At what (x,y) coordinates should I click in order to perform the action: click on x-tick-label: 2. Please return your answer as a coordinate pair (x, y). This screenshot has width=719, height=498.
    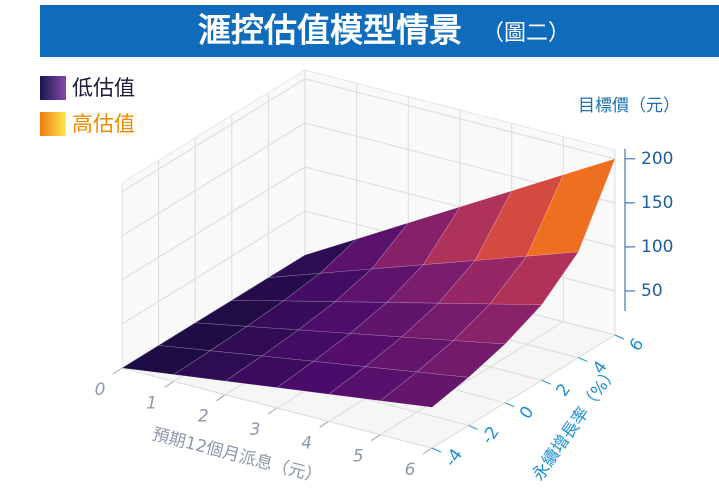
    Looking at the image, I should click on (203, 417).